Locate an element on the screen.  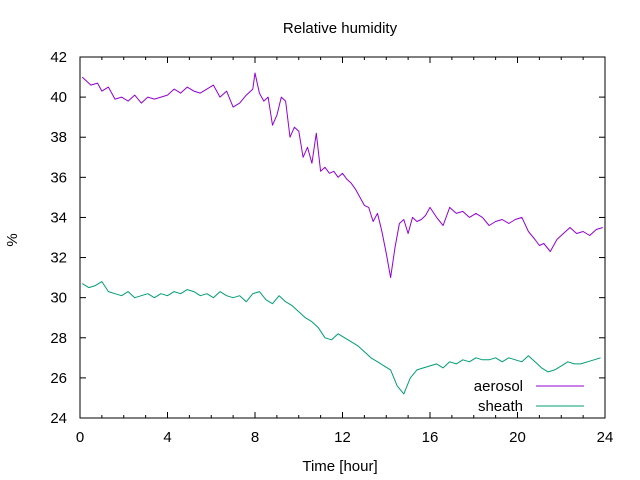
y-tick-label: 34 is located at coordinates (58, 217).